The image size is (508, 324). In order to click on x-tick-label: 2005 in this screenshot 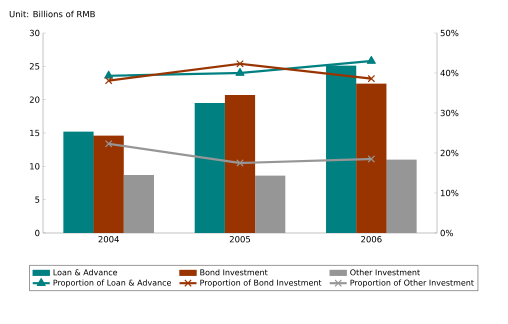, I will do `click(240, 239)`.